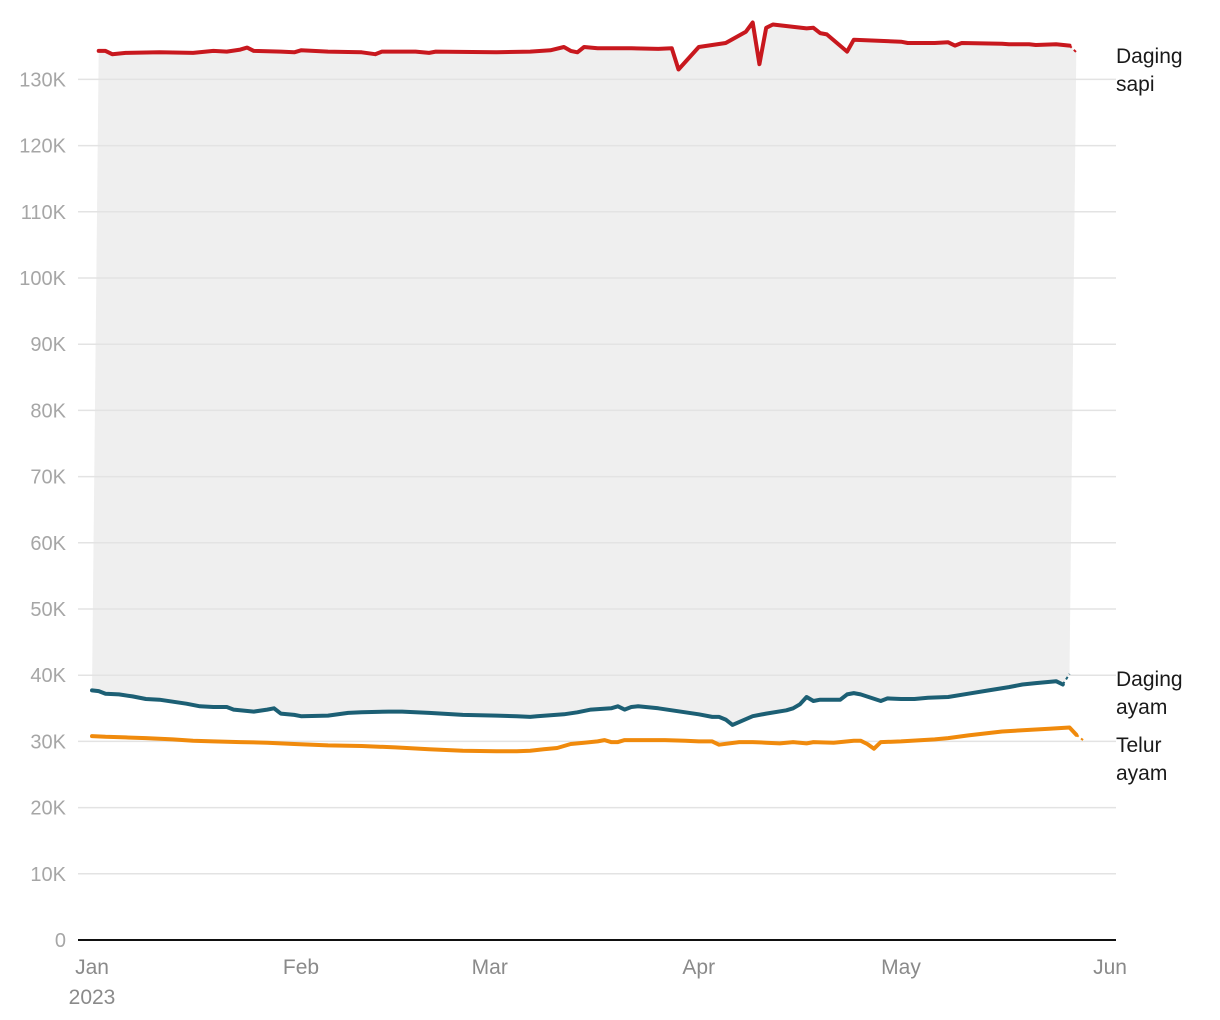 The width and height of the screenshot is (1220, 1020). I want to click on x-tick-label: Apr, so click(698, 967).